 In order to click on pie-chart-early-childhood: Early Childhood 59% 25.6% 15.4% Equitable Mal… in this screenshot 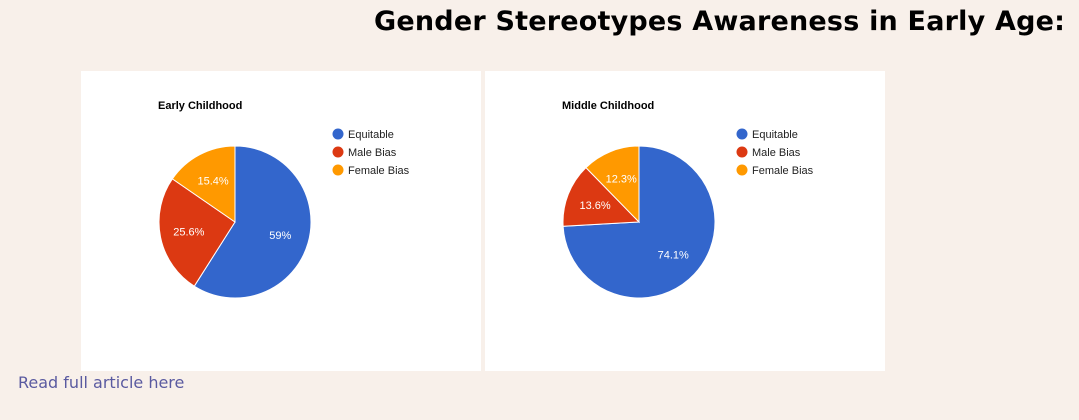, I will do `click(284, 199)`.